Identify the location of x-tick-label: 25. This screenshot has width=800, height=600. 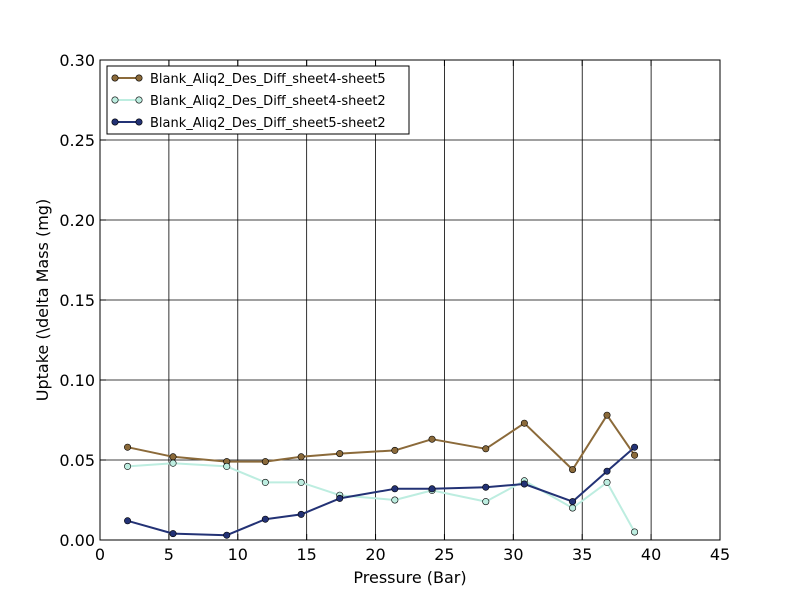
(444, 554).